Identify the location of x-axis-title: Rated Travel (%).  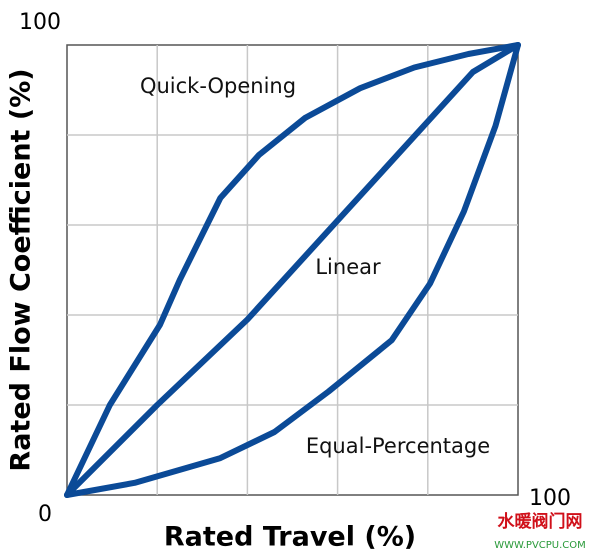
(290, 537).